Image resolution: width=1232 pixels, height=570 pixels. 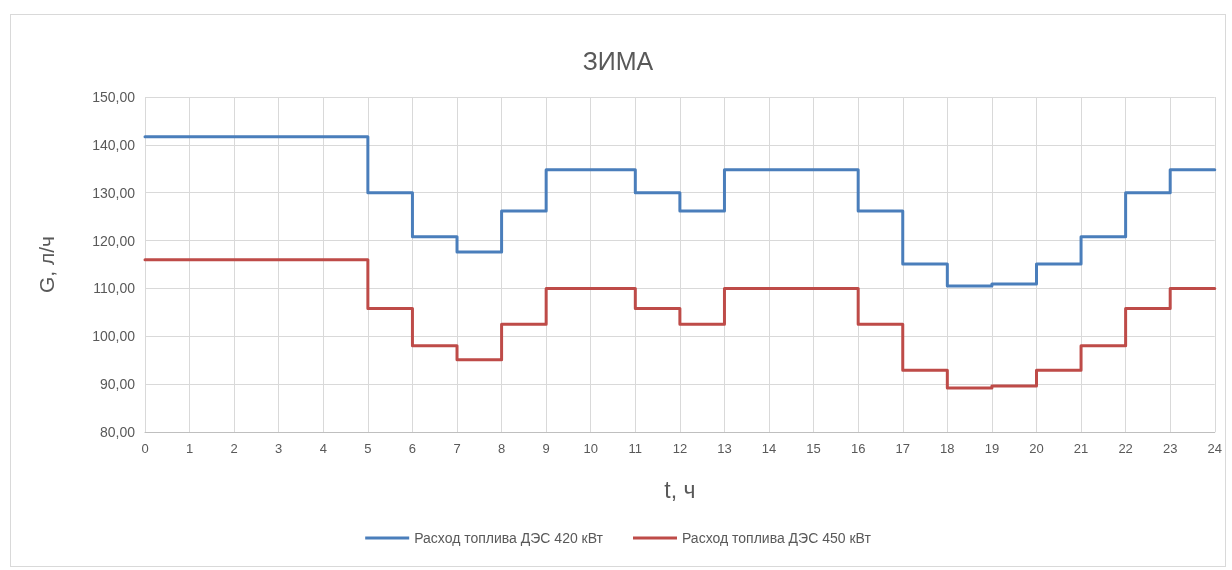 I want to click on legend-label: Расход топлива ДЭС 420 кВт, so click(x=509, y=538).